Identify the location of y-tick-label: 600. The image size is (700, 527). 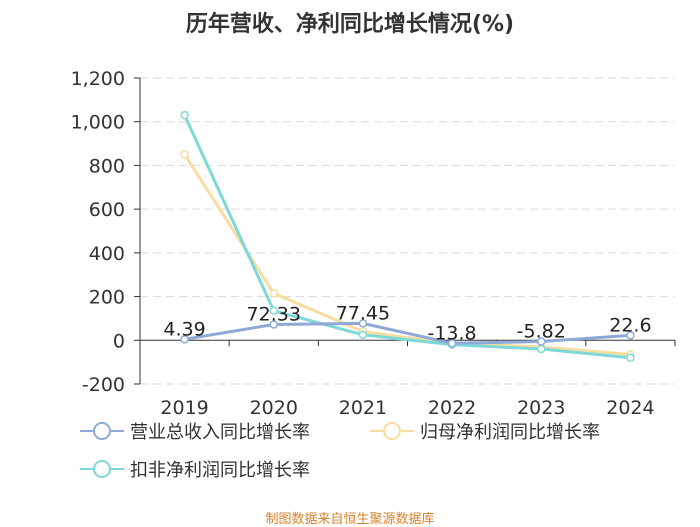
(107, 210).